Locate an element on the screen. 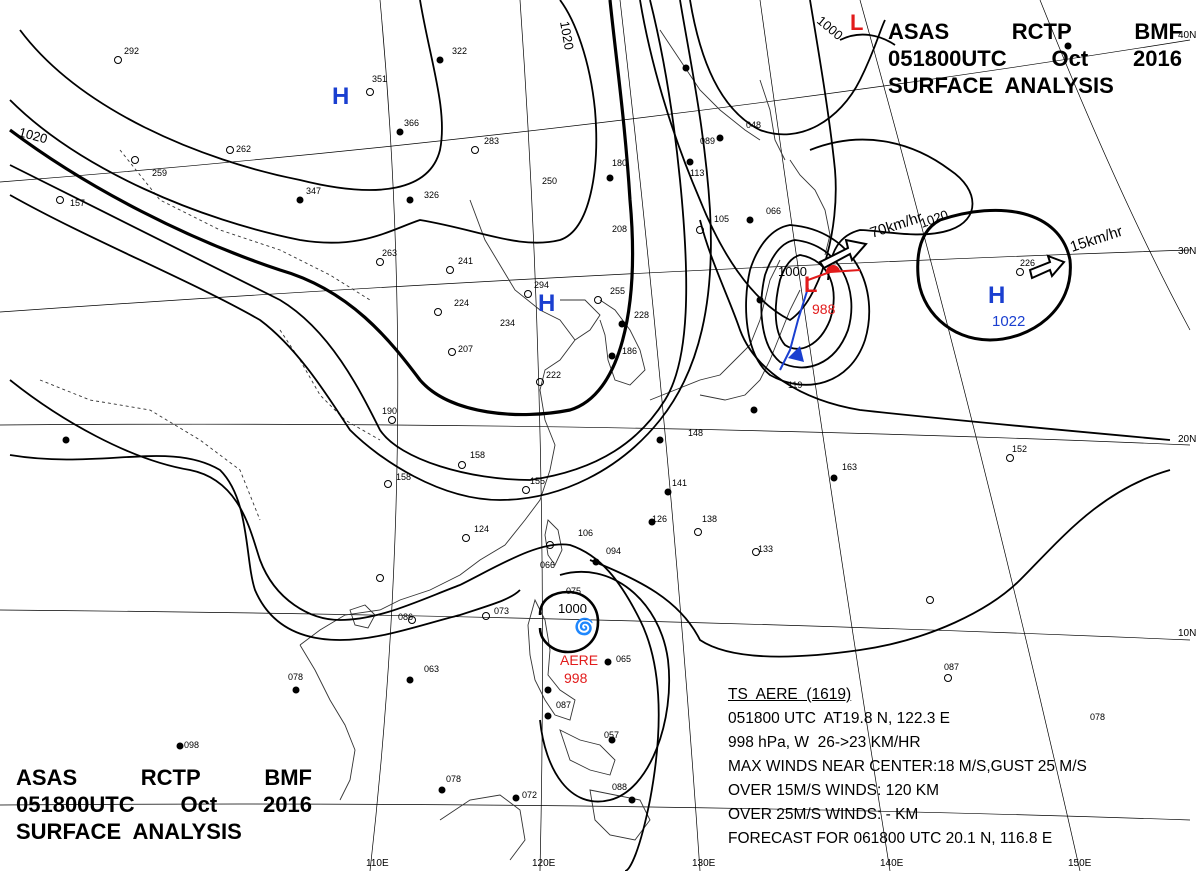 The image size is (1200, 871). latitude-label: 10N is located at coordinates (1187, 633).